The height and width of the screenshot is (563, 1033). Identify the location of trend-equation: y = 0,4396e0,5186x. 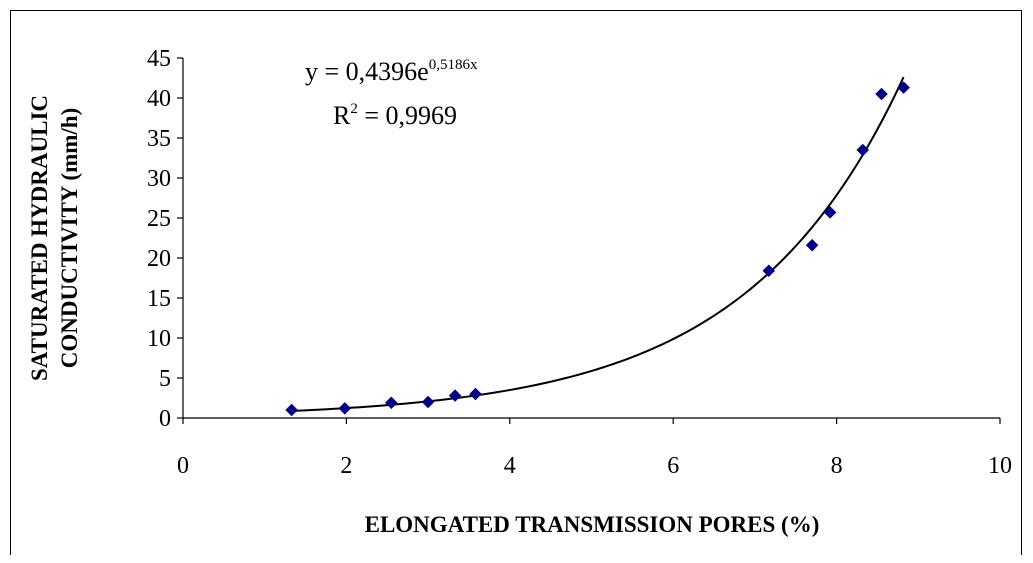
(391, 71).